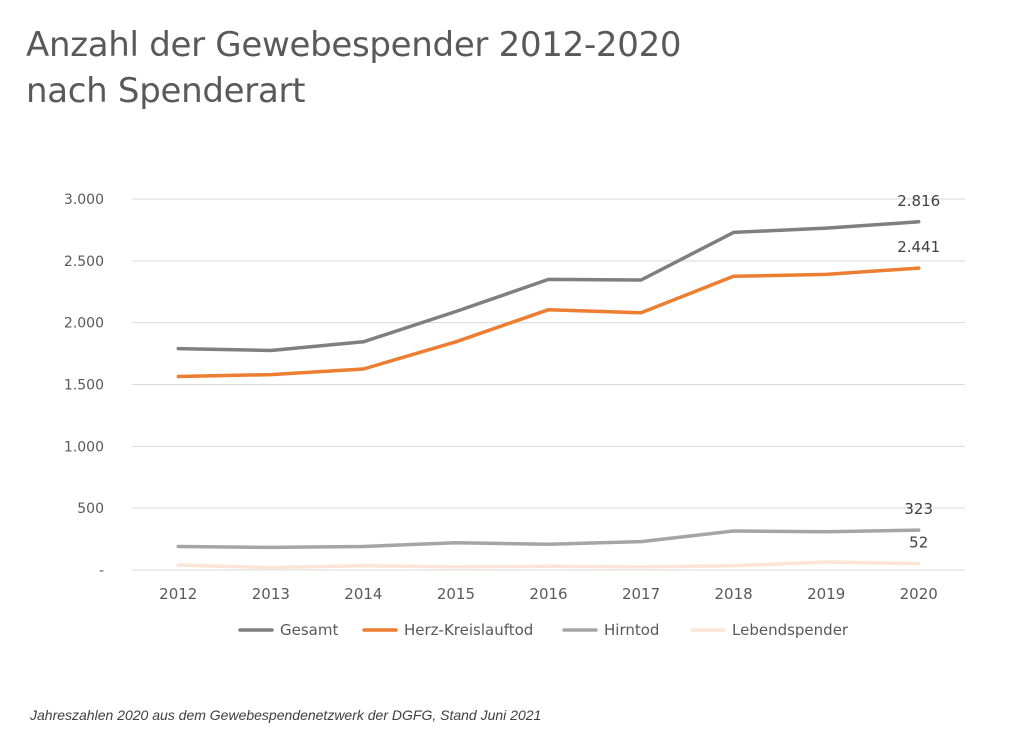 This screenshot has height=752, width=1030. I want to click on x-axis: 2012 2013 2014 2015 2016 2017 2018 2019 2020, so click(548, 594).